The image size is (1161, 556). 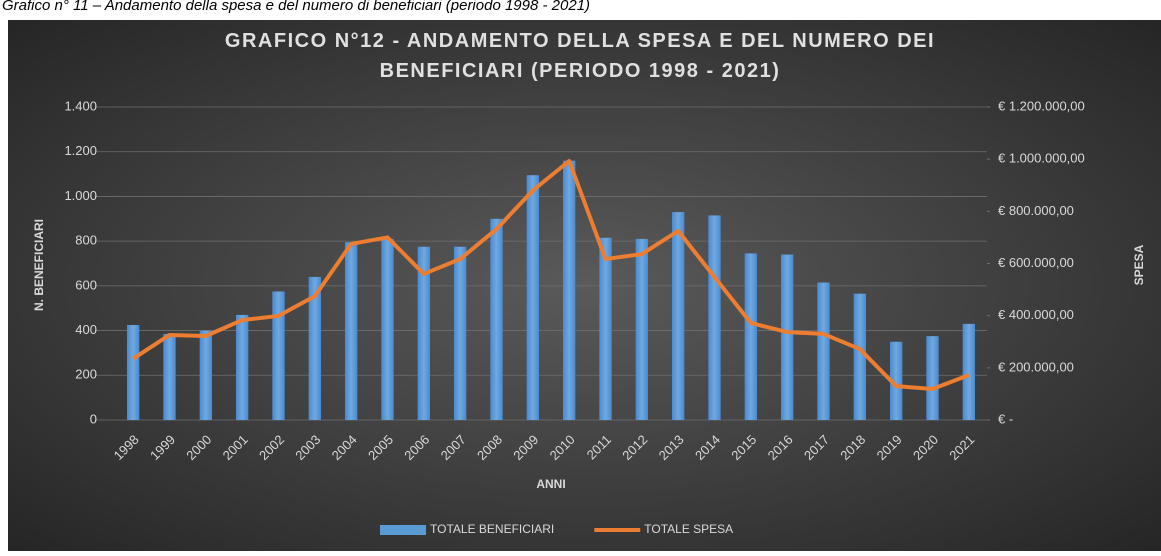 What do you see at coordinates (1139, 264) in the screenshot?
I see `y2-axis-label: SPESA` at bounding box center [1139, 264].